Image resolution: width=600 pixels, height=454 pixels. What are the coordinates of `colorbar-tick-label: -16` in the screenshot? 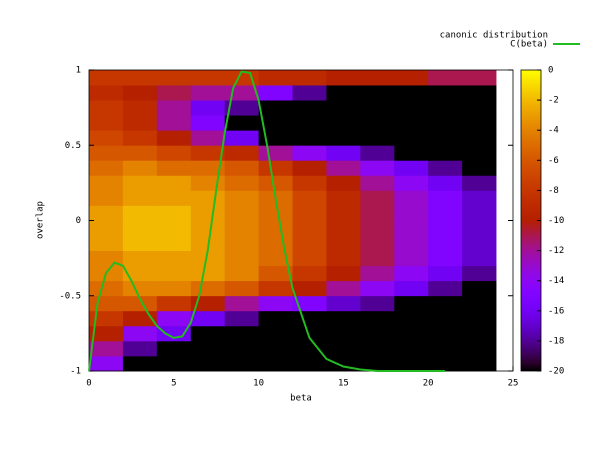 It's located at (556, 311).